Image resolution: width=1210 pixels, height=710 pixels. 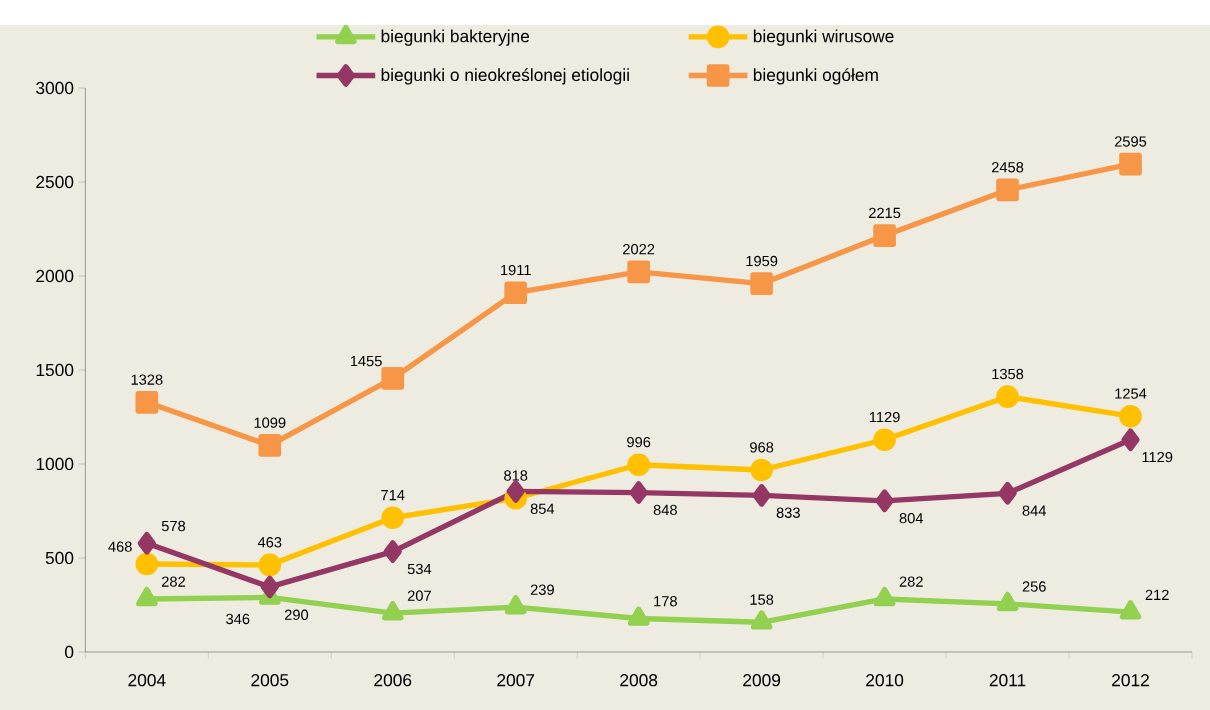 What do you see at coordinates (639, 249) in the screenshot?
I see `data-label: 2022` at bounding box center [639, 249].